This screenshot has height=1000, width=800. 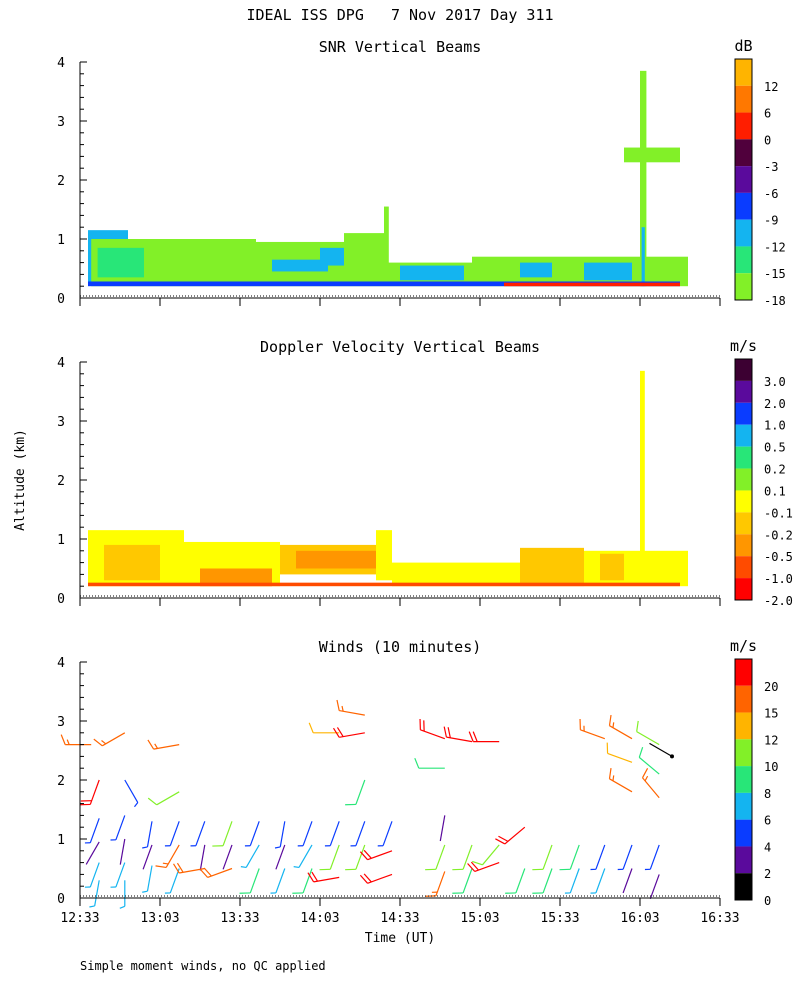 I want to click on footer-note: Simple moment winds, no QC applied, so click(x=203, y=966).